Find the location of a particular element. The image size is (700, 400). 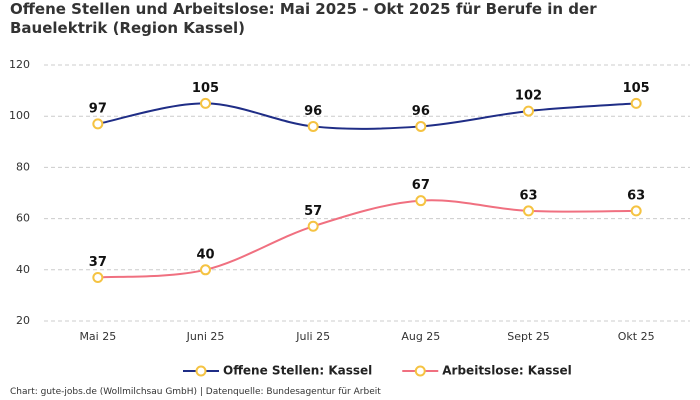

x-tick-label: Juni 25 is located at coordinates (205, 336).